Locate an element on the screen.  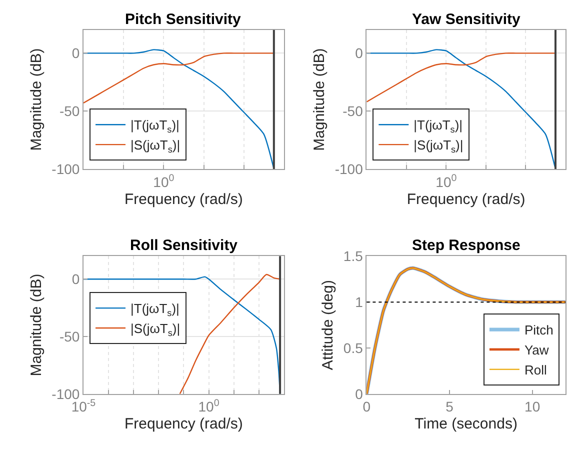
legend-label: Yaw is located at coordinates (537, 350).